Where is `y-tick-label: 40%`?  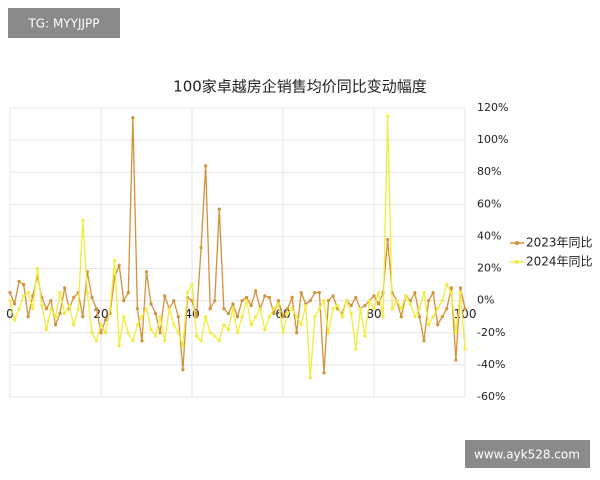 y-tick-label: 40% is located at coordinates (489, 235).